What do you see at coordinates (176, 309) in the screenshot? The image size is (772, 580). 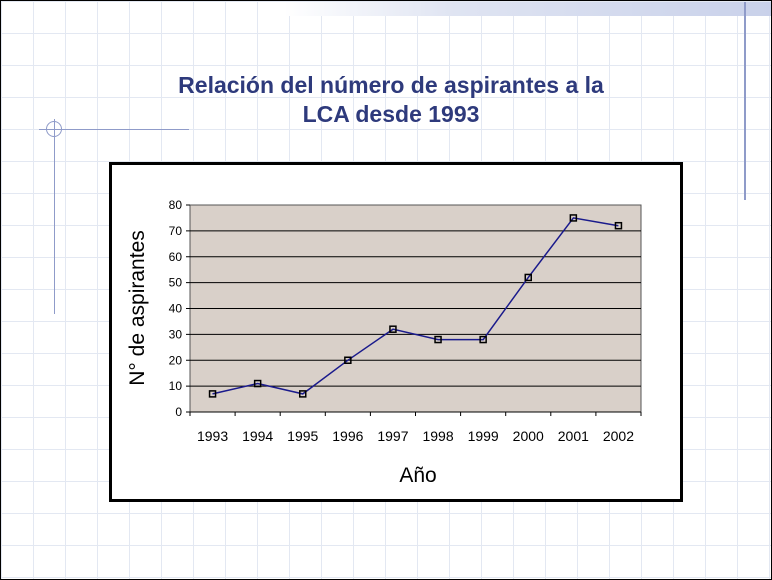 I see `y-tick-label: 40` at bounding box center [176, 309].